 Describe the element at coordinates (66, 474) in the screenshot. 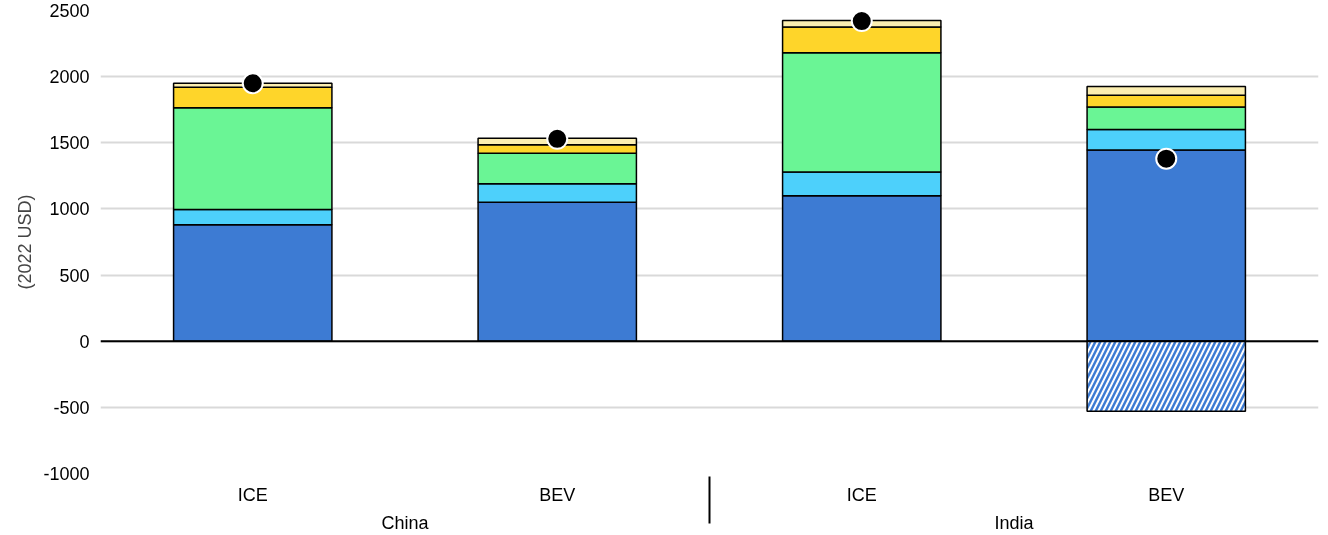

I see `y-tick-label: -1000` at that location.